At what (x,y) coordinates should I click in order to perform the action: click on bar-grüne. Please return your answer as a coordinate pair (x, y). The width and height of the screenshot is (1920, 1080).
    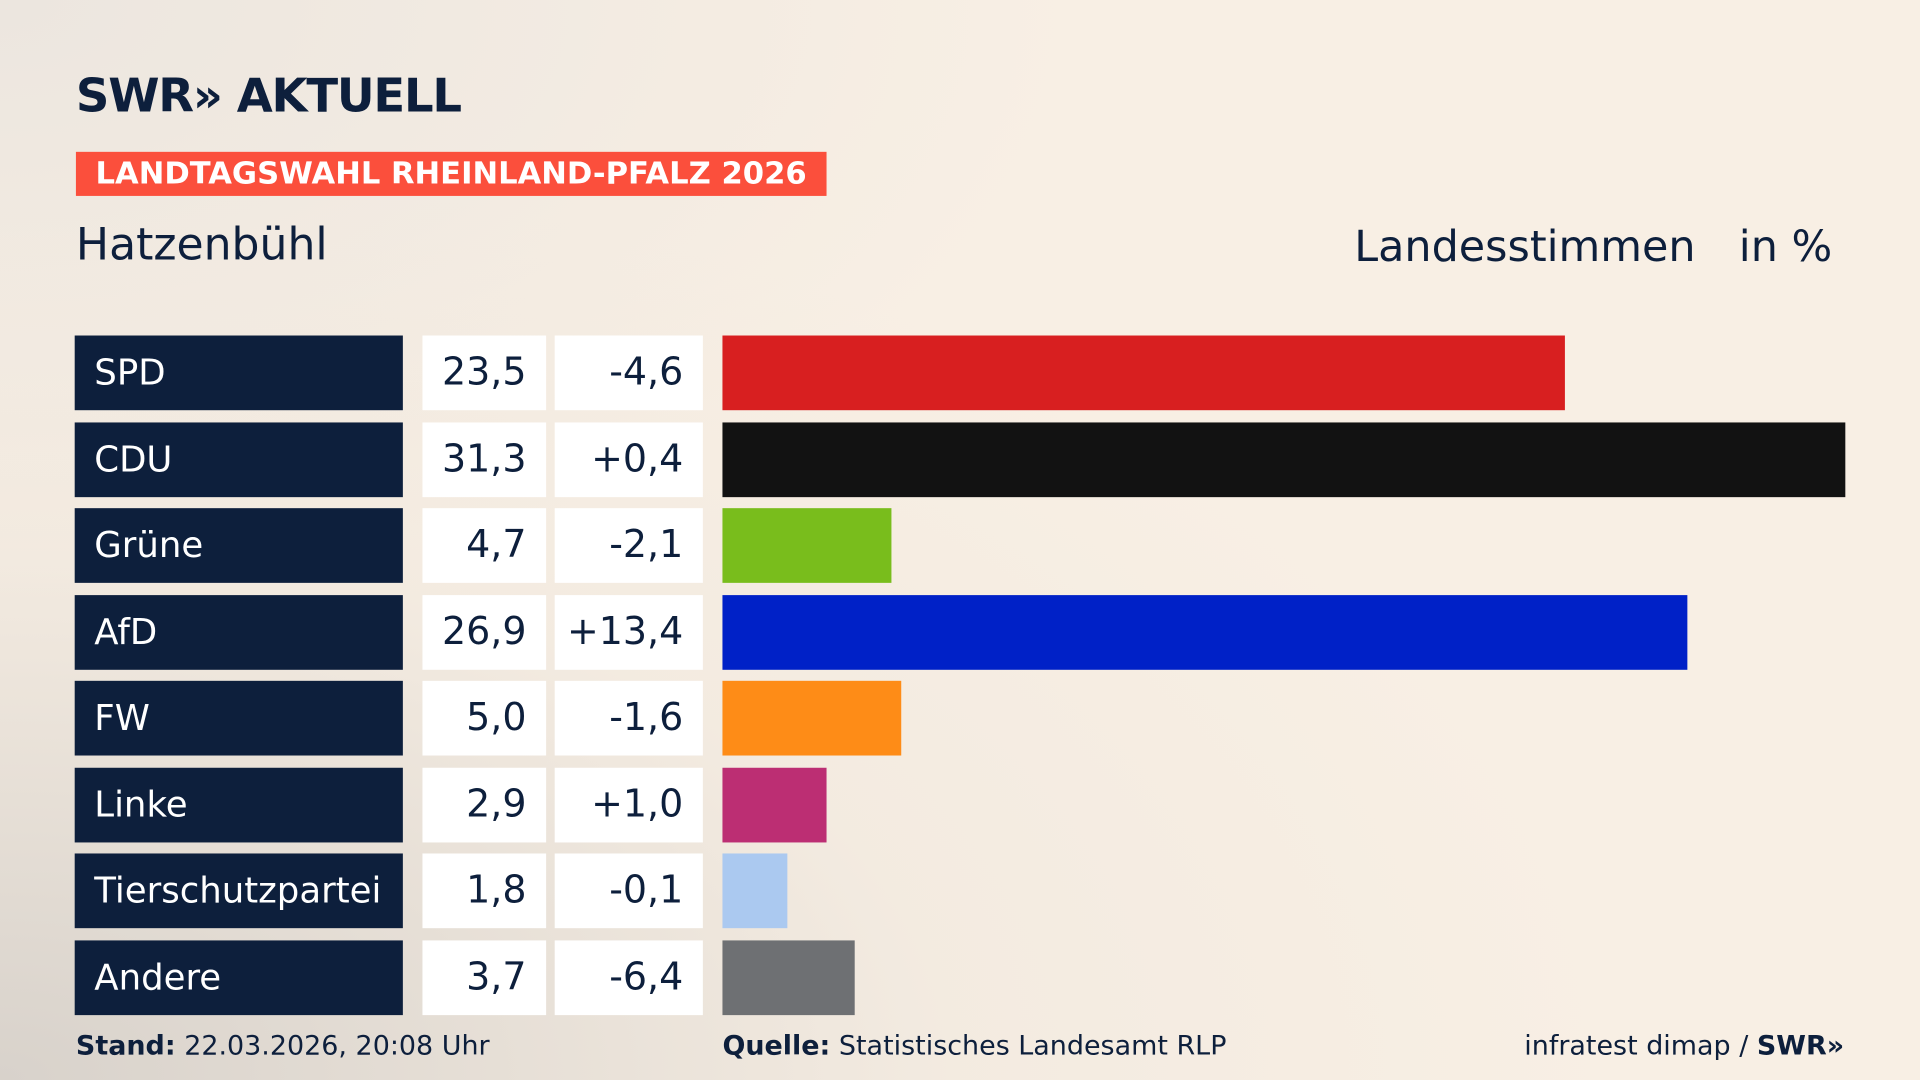
    Looking at the image, I should click on (807, 545).